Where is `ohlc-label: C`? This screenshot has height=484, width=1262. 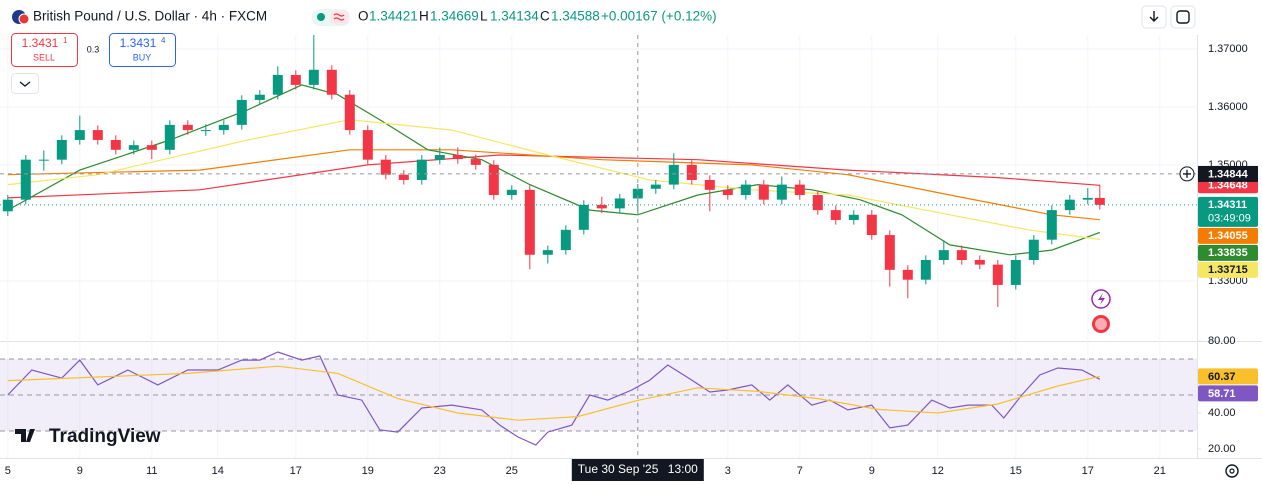 ohlc-label: C is located at coordinates (545, 16).